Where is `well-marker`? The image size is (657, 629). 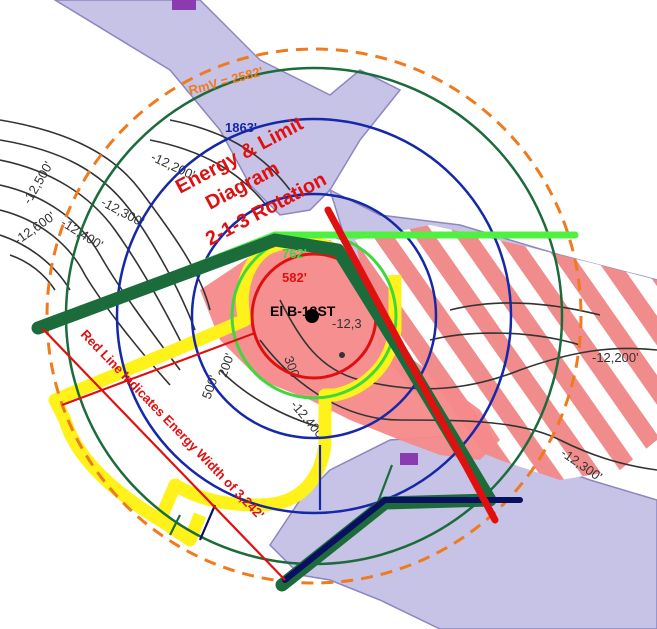
well-marker is located at coordinates (312, 316).